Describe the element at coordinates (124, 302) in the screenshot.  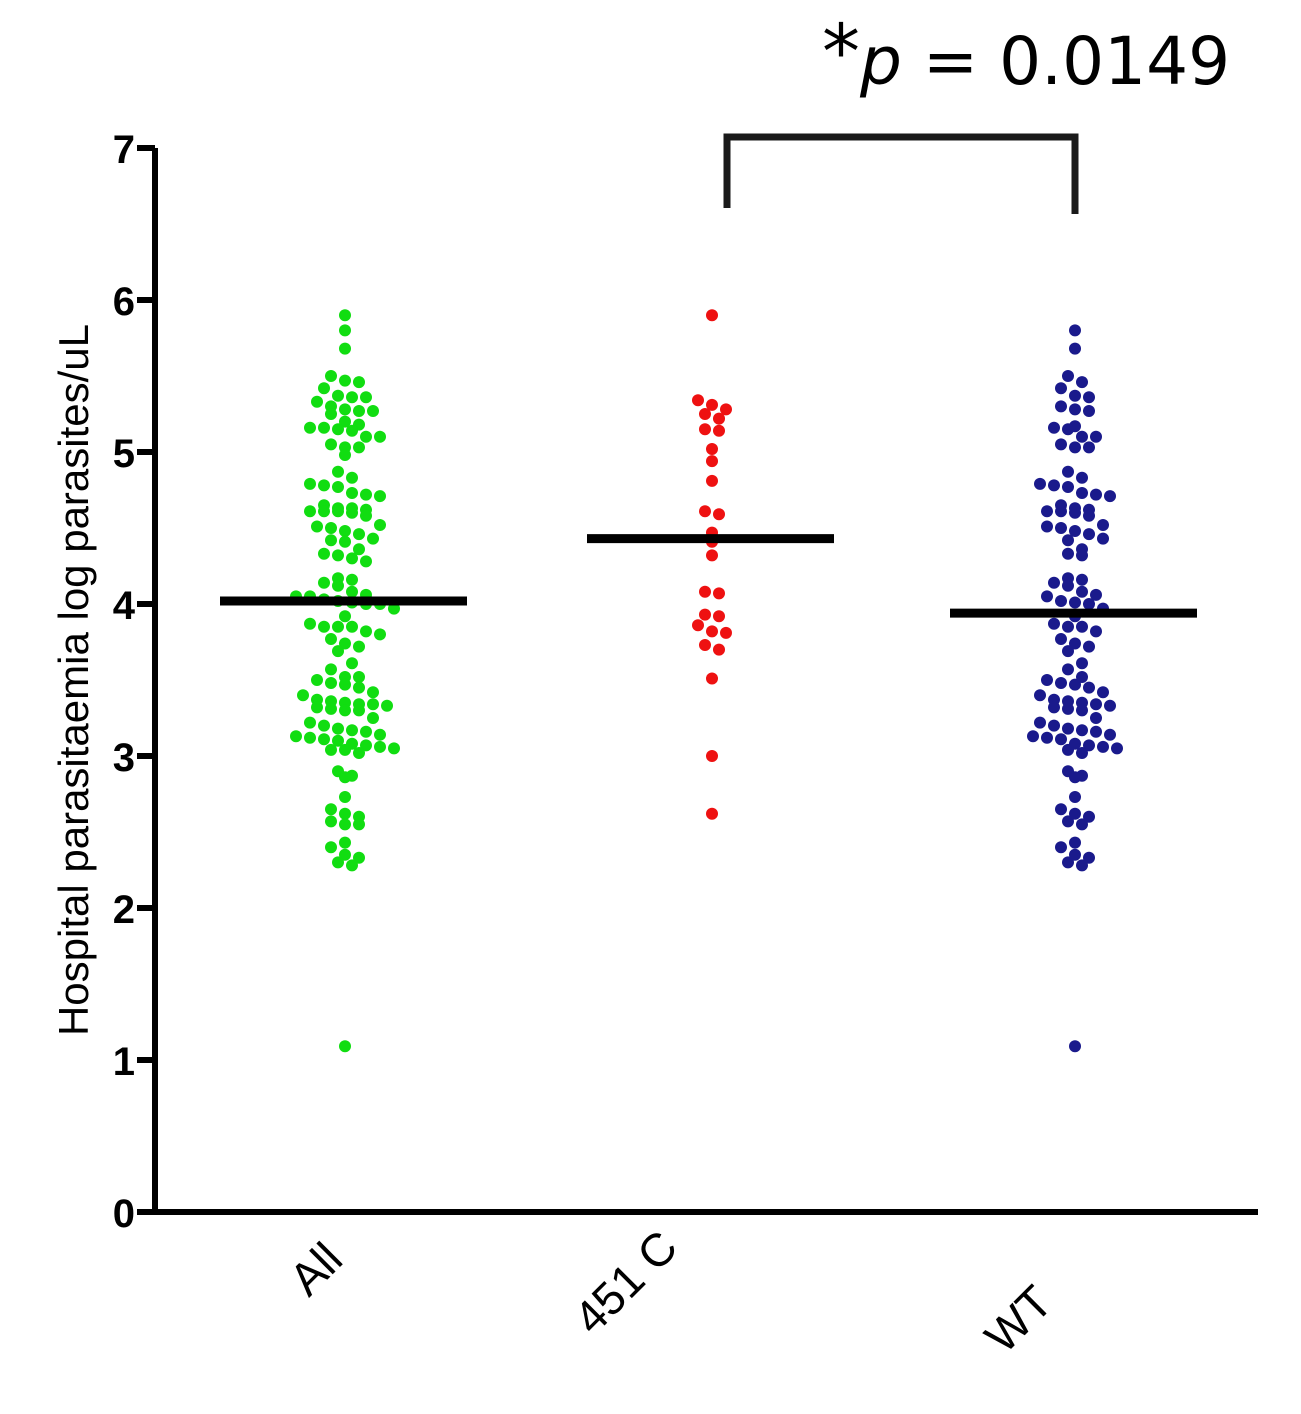
I see `y-tick-label: 6` at that location.